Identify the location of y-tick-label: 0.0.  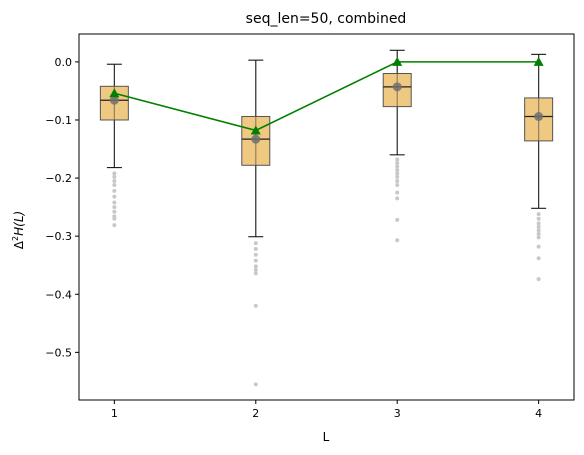
(64, 62).